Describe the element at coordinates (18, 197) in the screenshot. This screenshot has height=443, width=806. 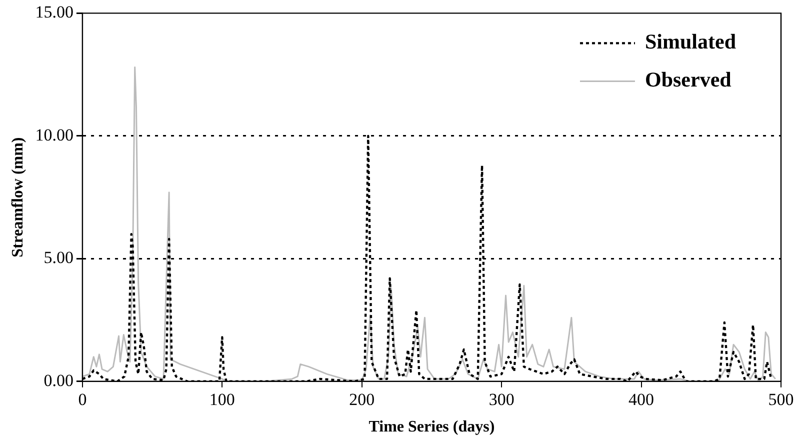
I see `y-axis-title: Streamflow (mm)` at that location.